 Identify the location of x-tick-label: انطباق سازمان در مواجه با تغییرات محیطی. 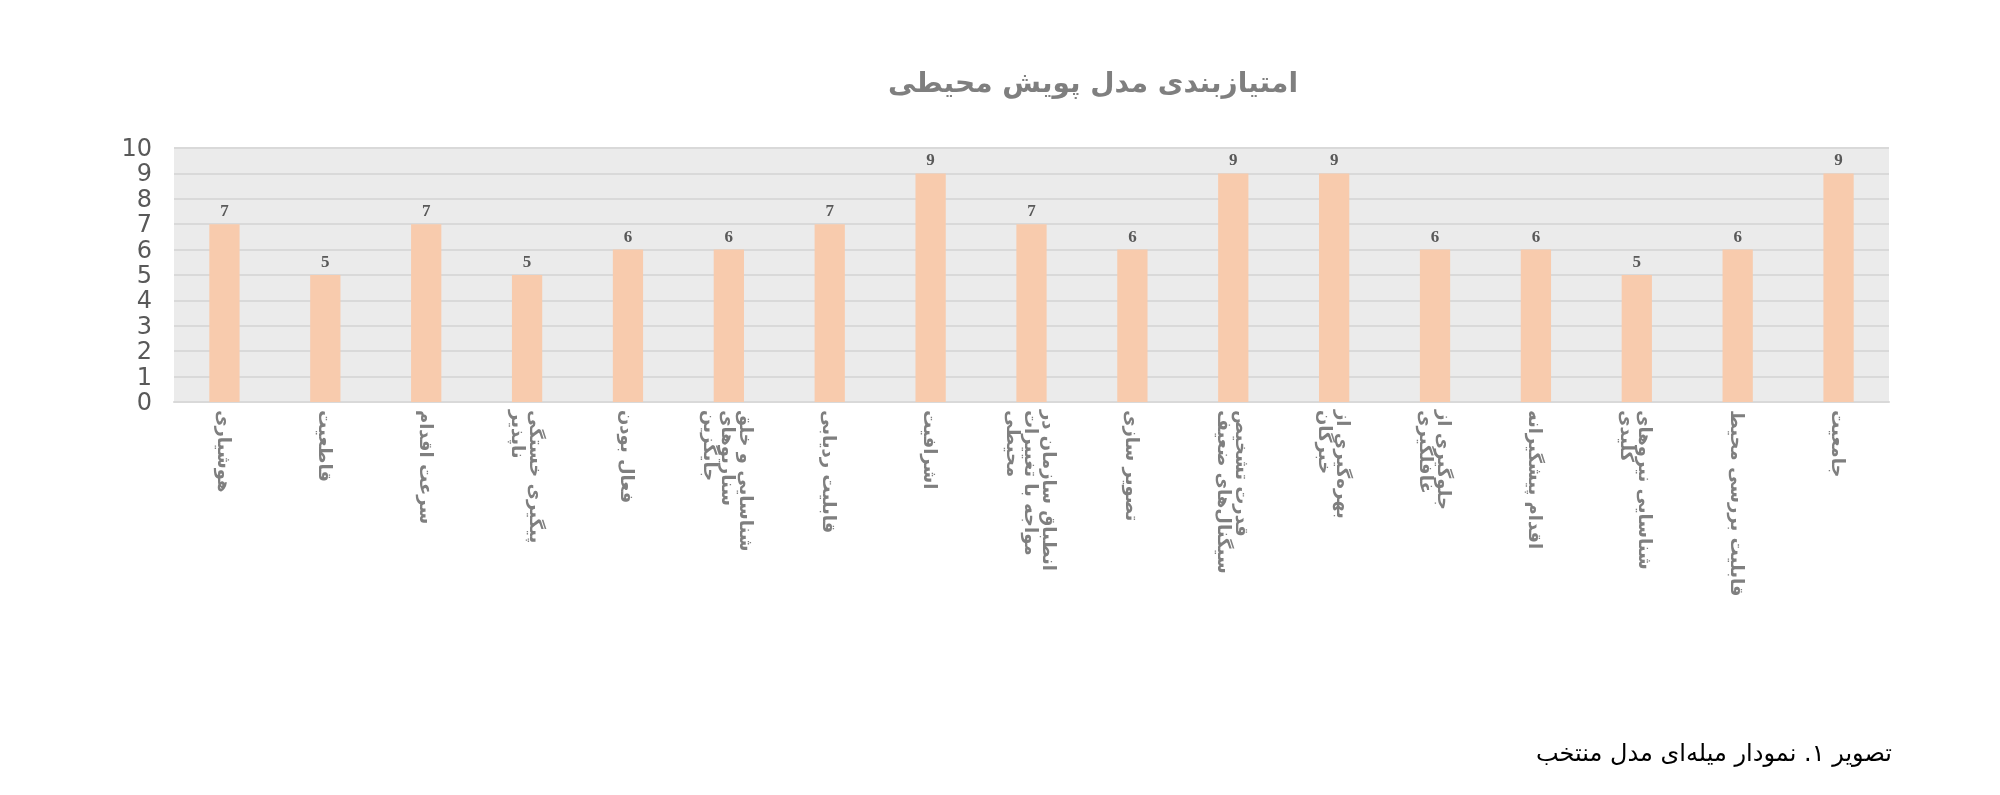
(1031, 493).